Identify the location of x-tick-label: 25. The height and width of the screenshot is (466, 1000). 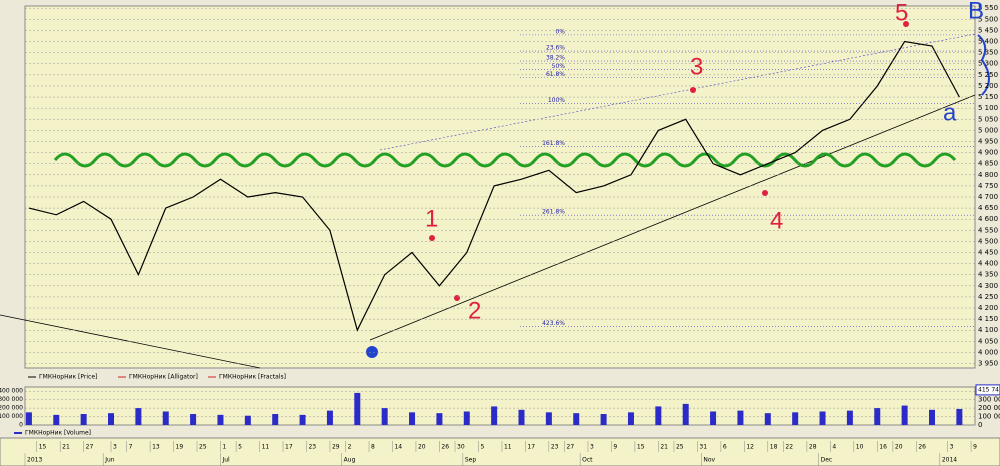
(680, 447).